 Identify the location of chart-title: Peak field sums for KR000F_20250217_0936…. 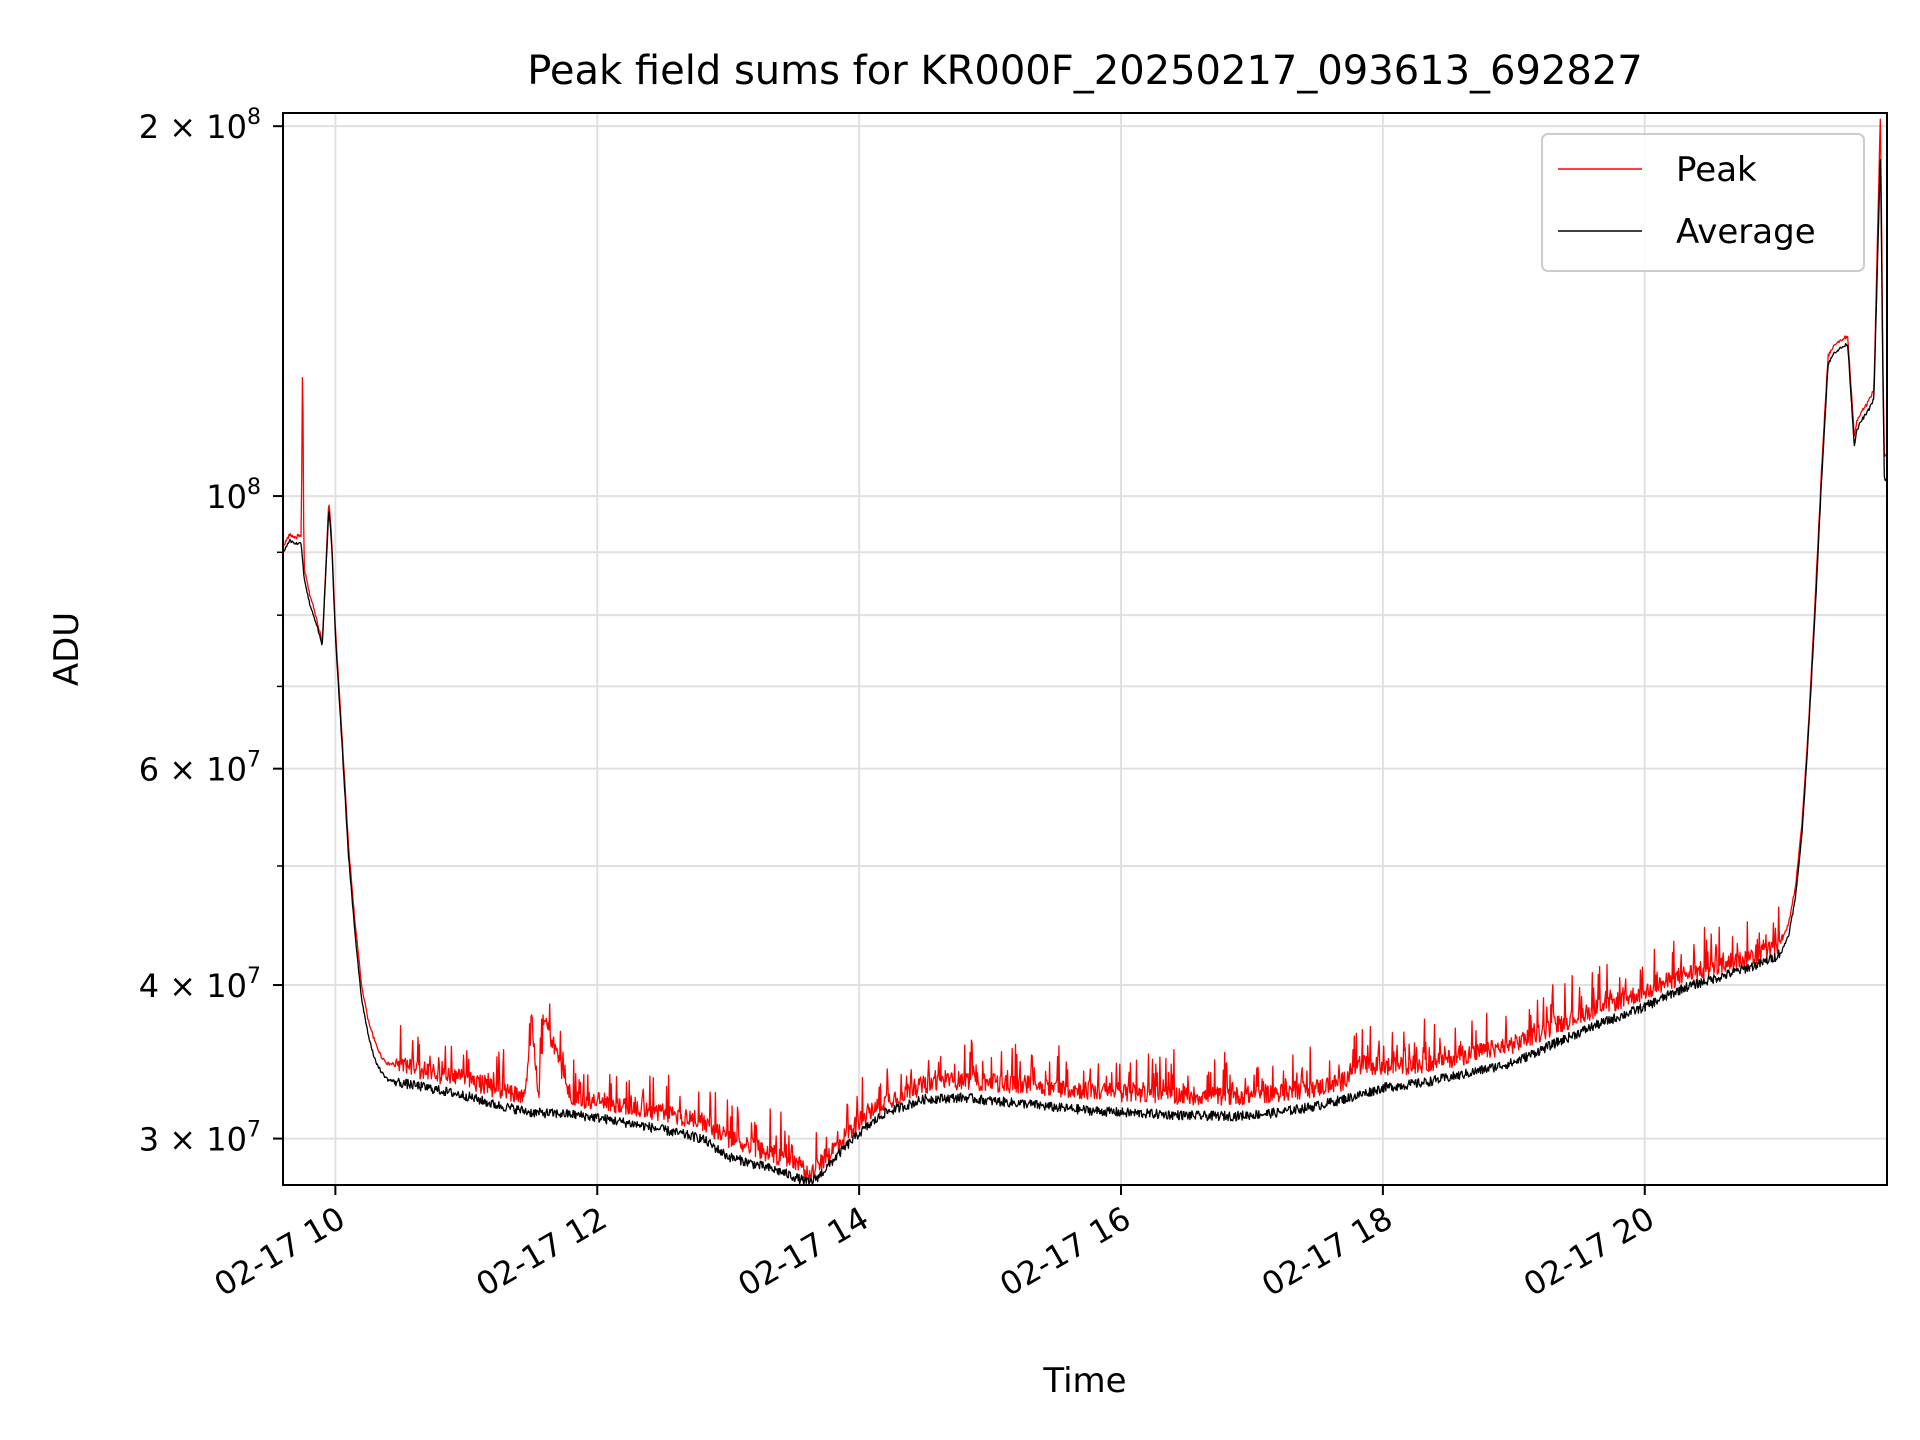
(1085, 71).